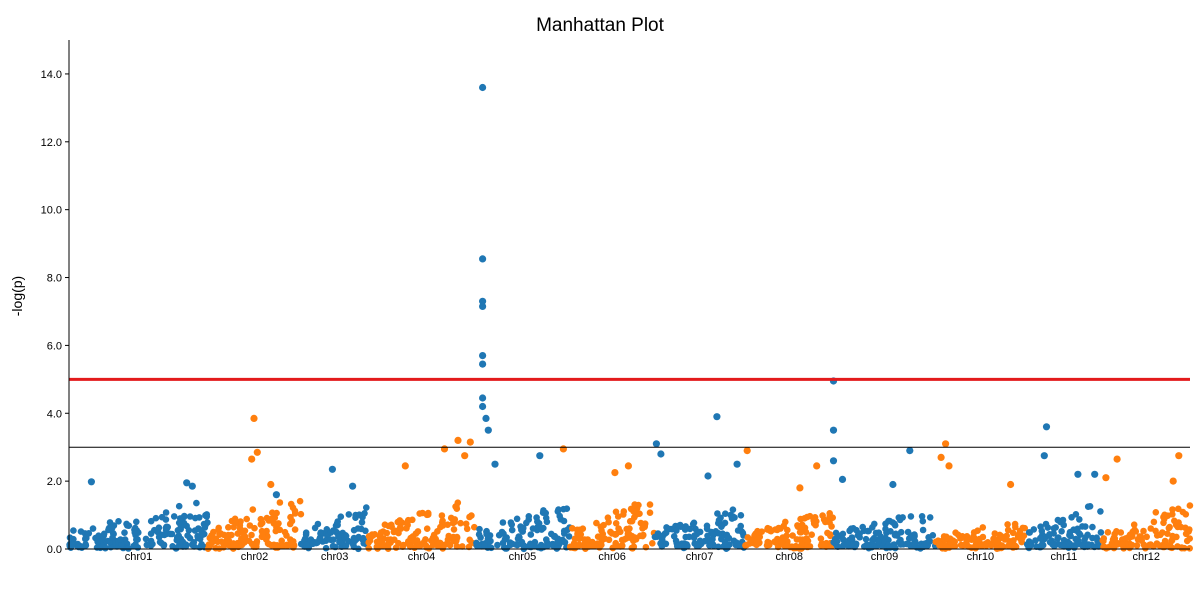 This screenshot has height=600, width=1200. I want to click on chromosome-label-chr03: chr03, so click(335, 557).